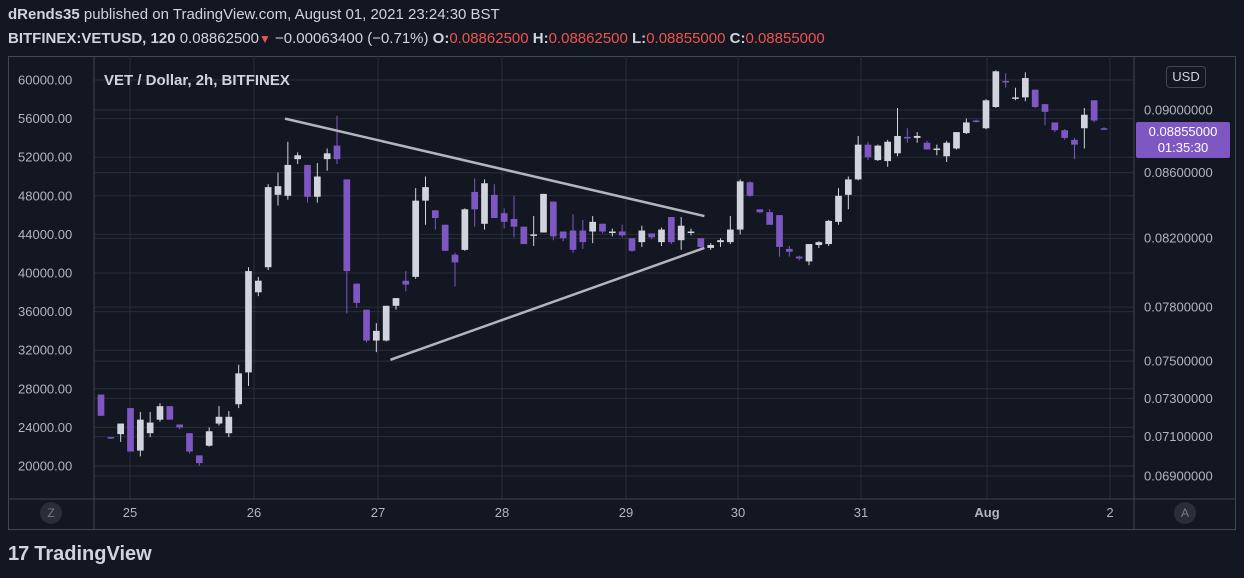  What do you see at coordinates (45, 157) in the screenshot?
I see `left-axis-tick-label: 52000.00` at bounding box center [45, 157].